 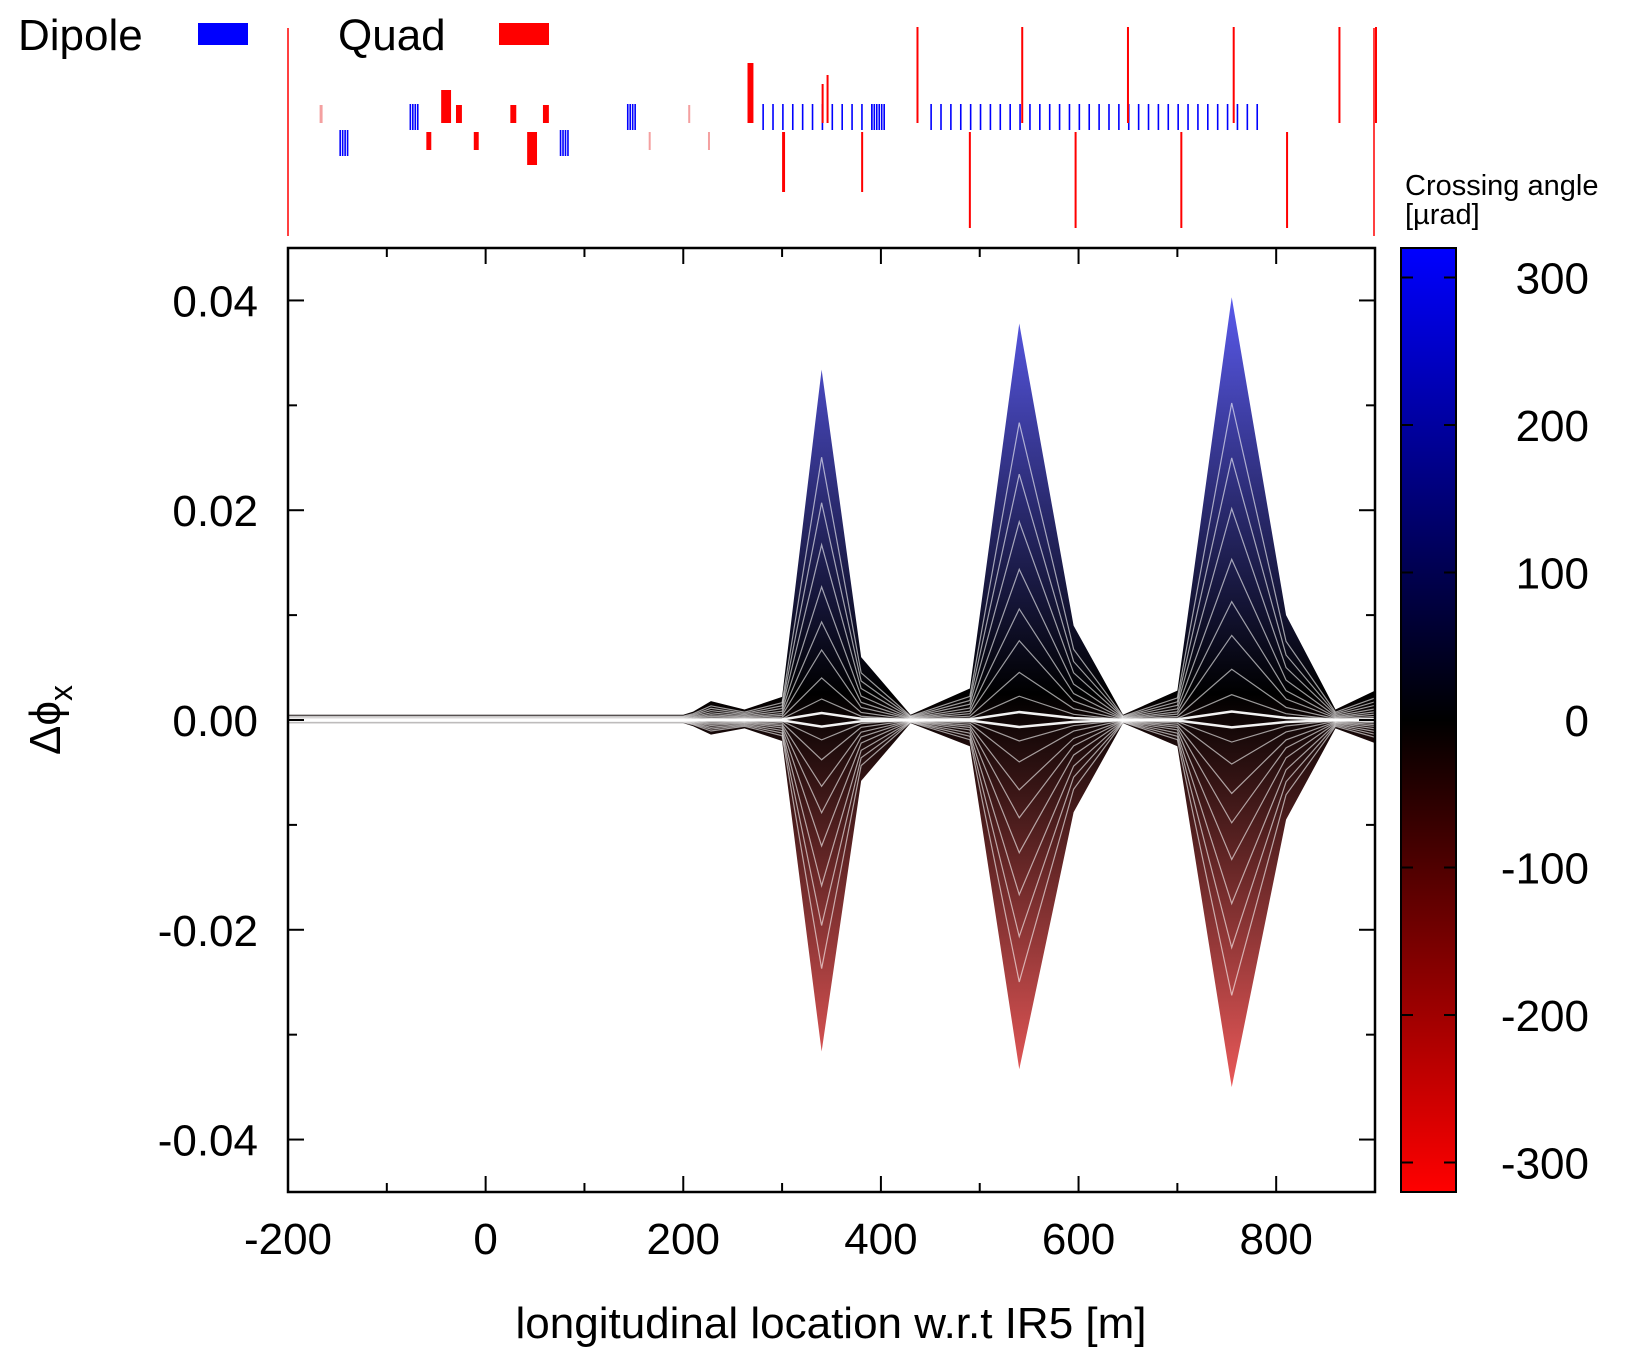 I want to click on x-axis-title: longitudinal location w.r.t IR5 [m], so click(x=831, y=1323).